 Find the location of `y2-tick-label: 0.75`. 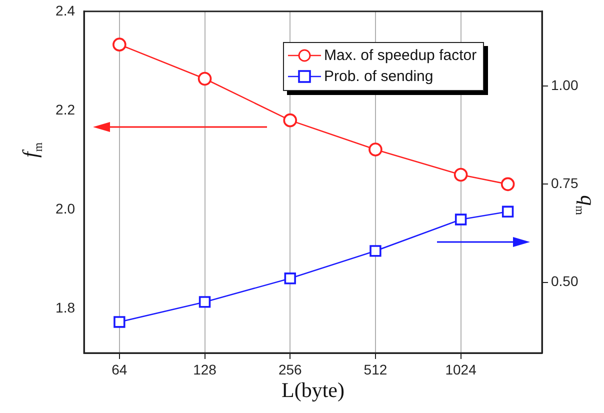

y2-tick-label: 0.75 is located at coordinates (564, 183).